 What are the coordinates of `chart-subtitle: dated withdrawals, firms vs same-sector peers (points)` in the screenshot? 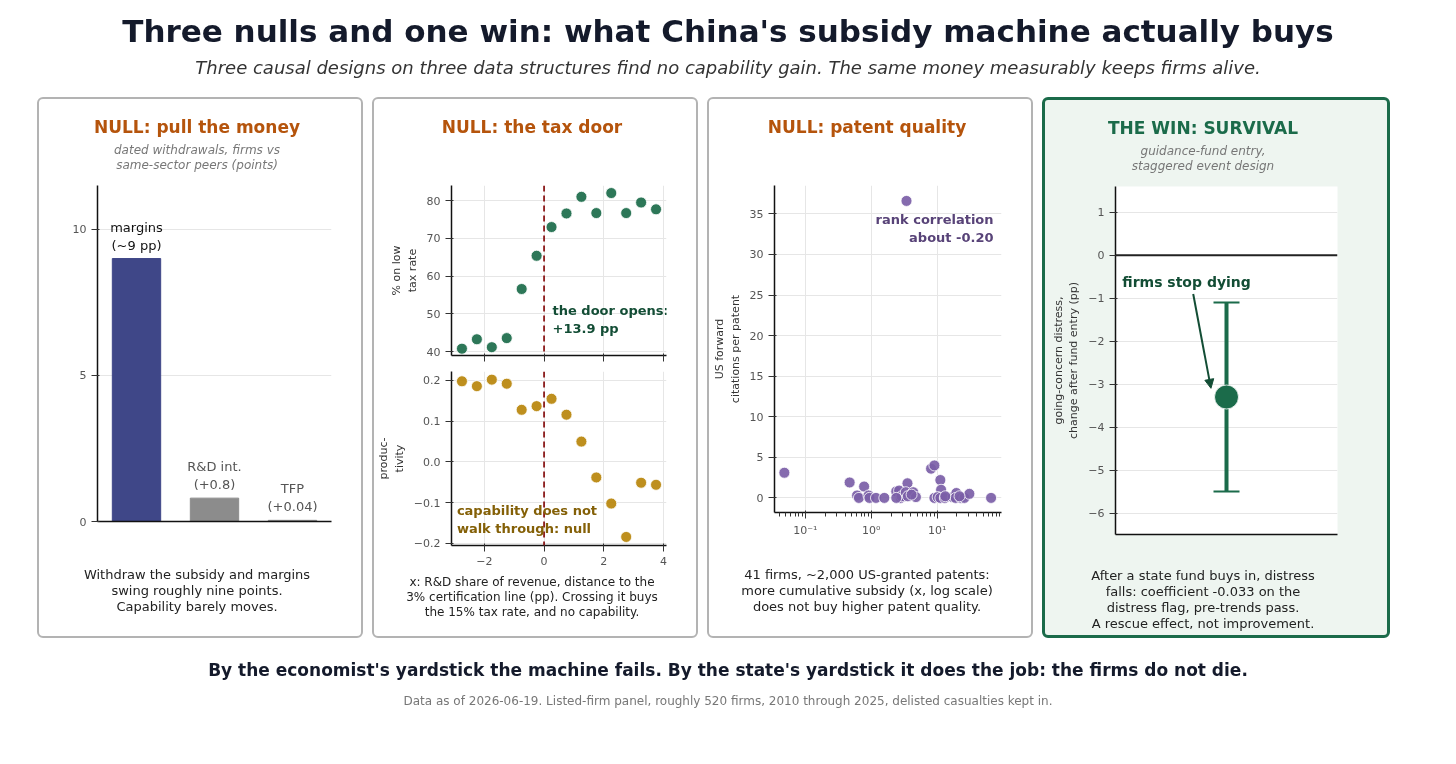 It's located at (197, 157).